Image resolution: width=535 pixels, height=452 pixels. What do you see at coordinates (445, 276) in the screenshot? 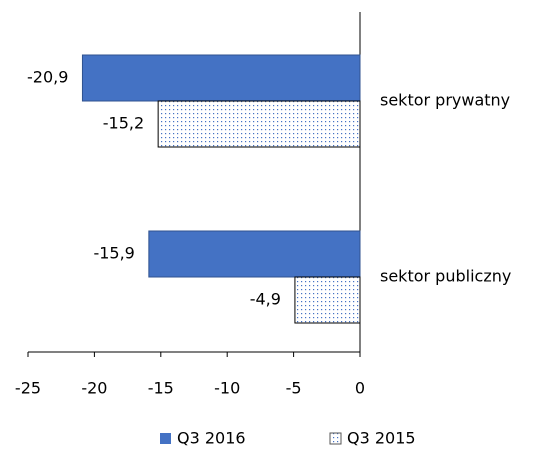
I see `category-label: sektor publiczny` at bounding box center [445, 276].